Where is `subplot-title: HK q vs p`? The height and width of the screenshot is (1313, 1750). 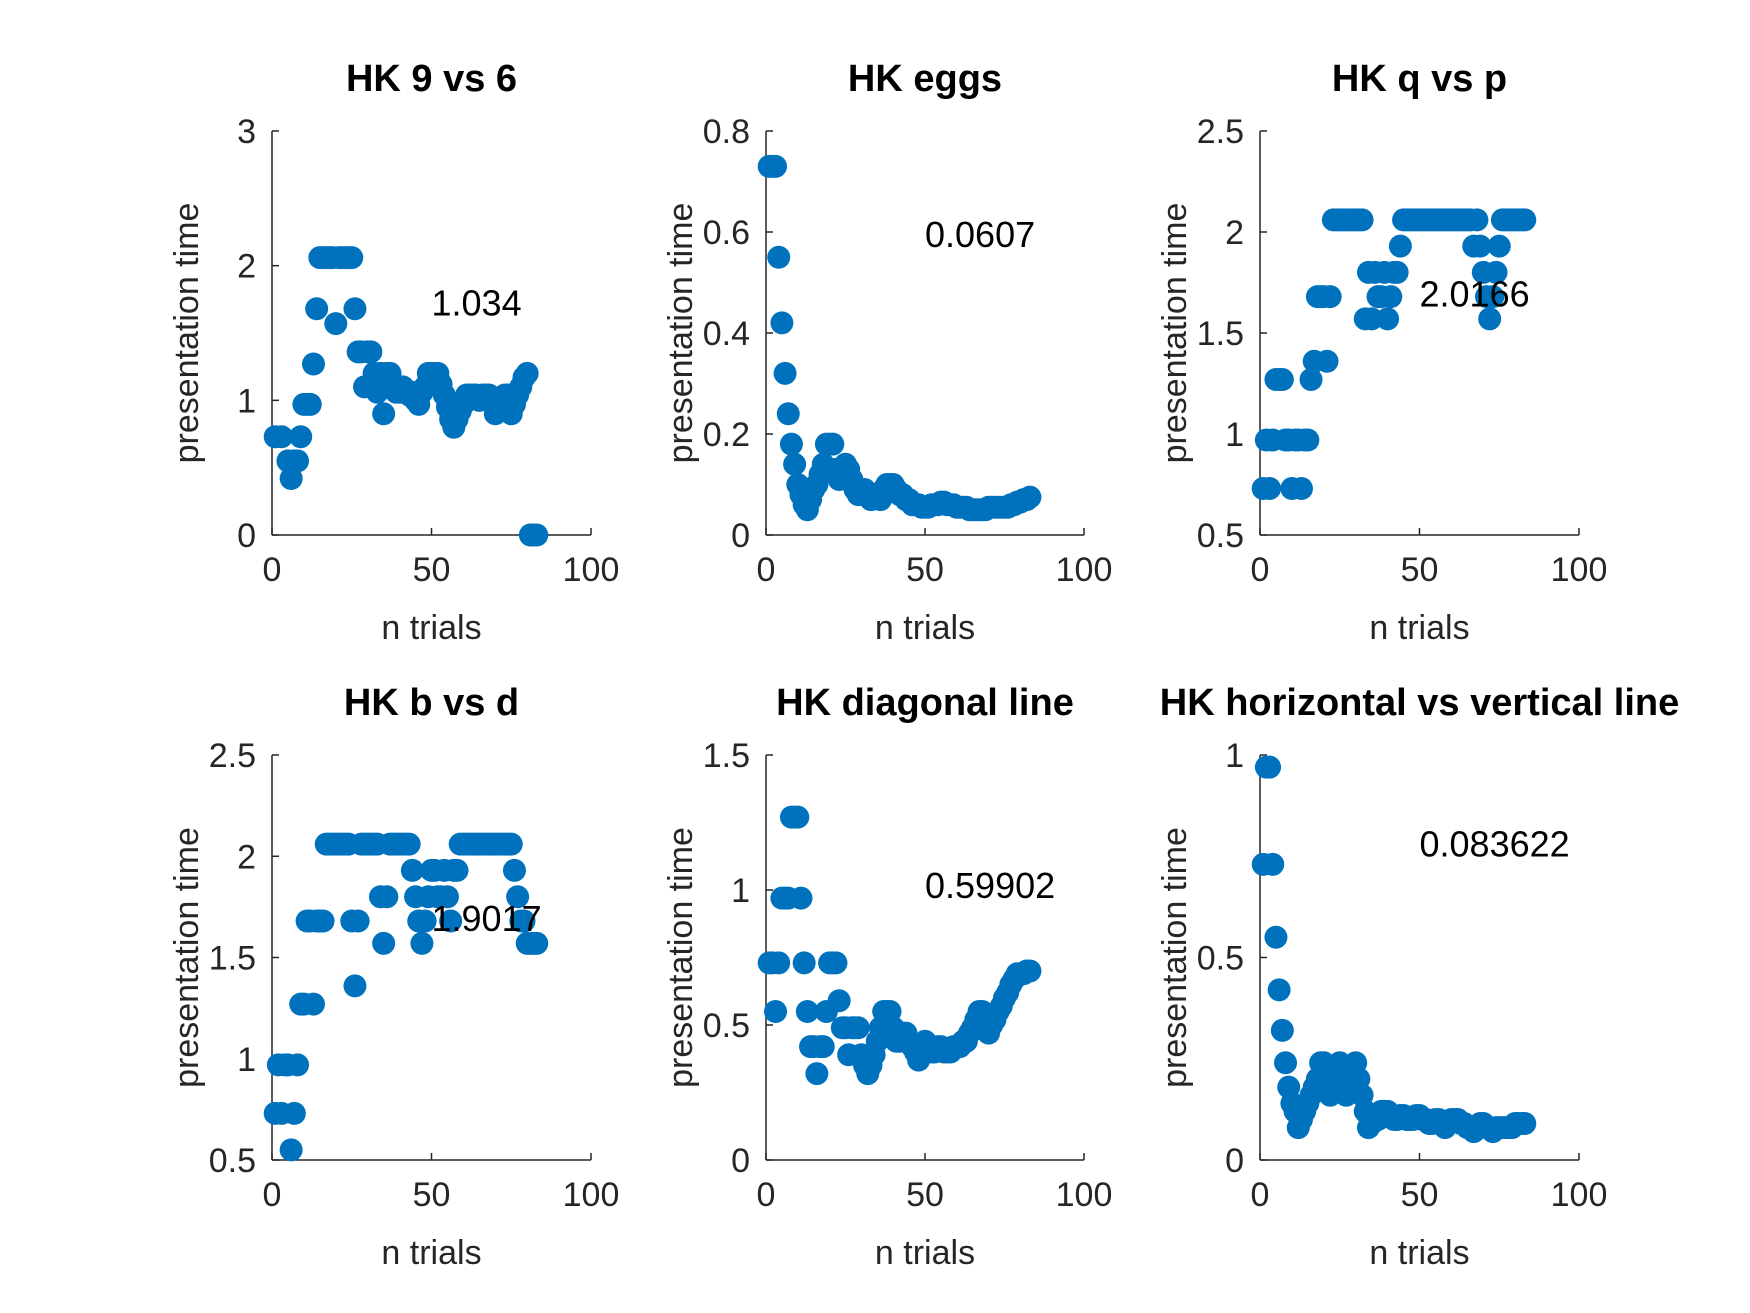
subplot-title: HK q vs p is located at coordinates (1419, 79).